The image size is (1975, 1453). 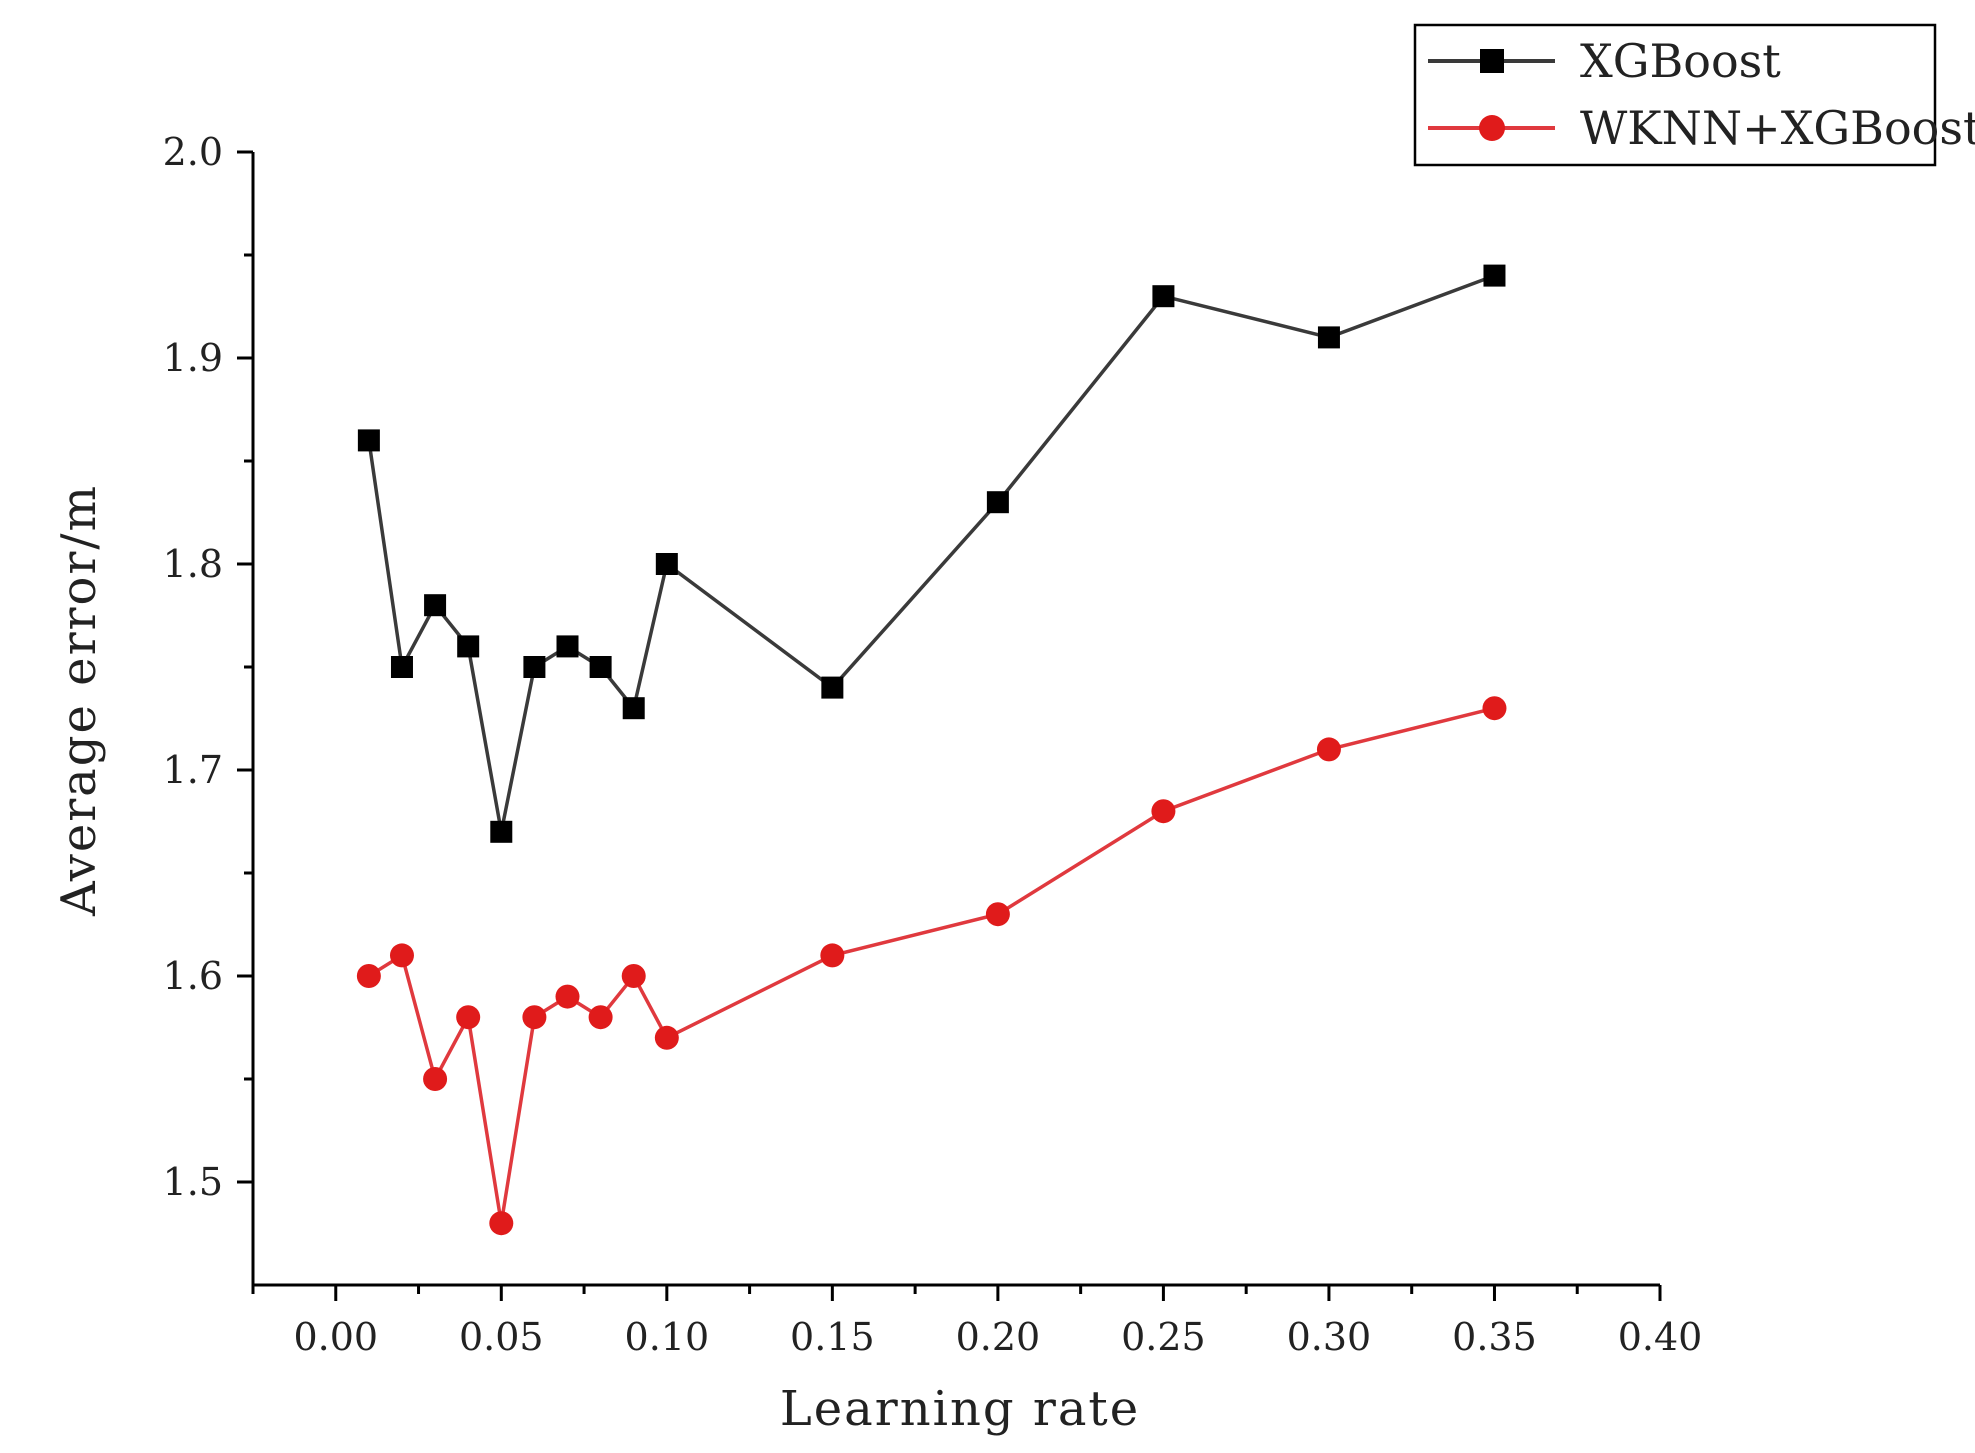 What do you see at coordinates (501, 1337) in the screenshot?
I see `x-tick-label: 0.05` at bounding box center [501, 1337].